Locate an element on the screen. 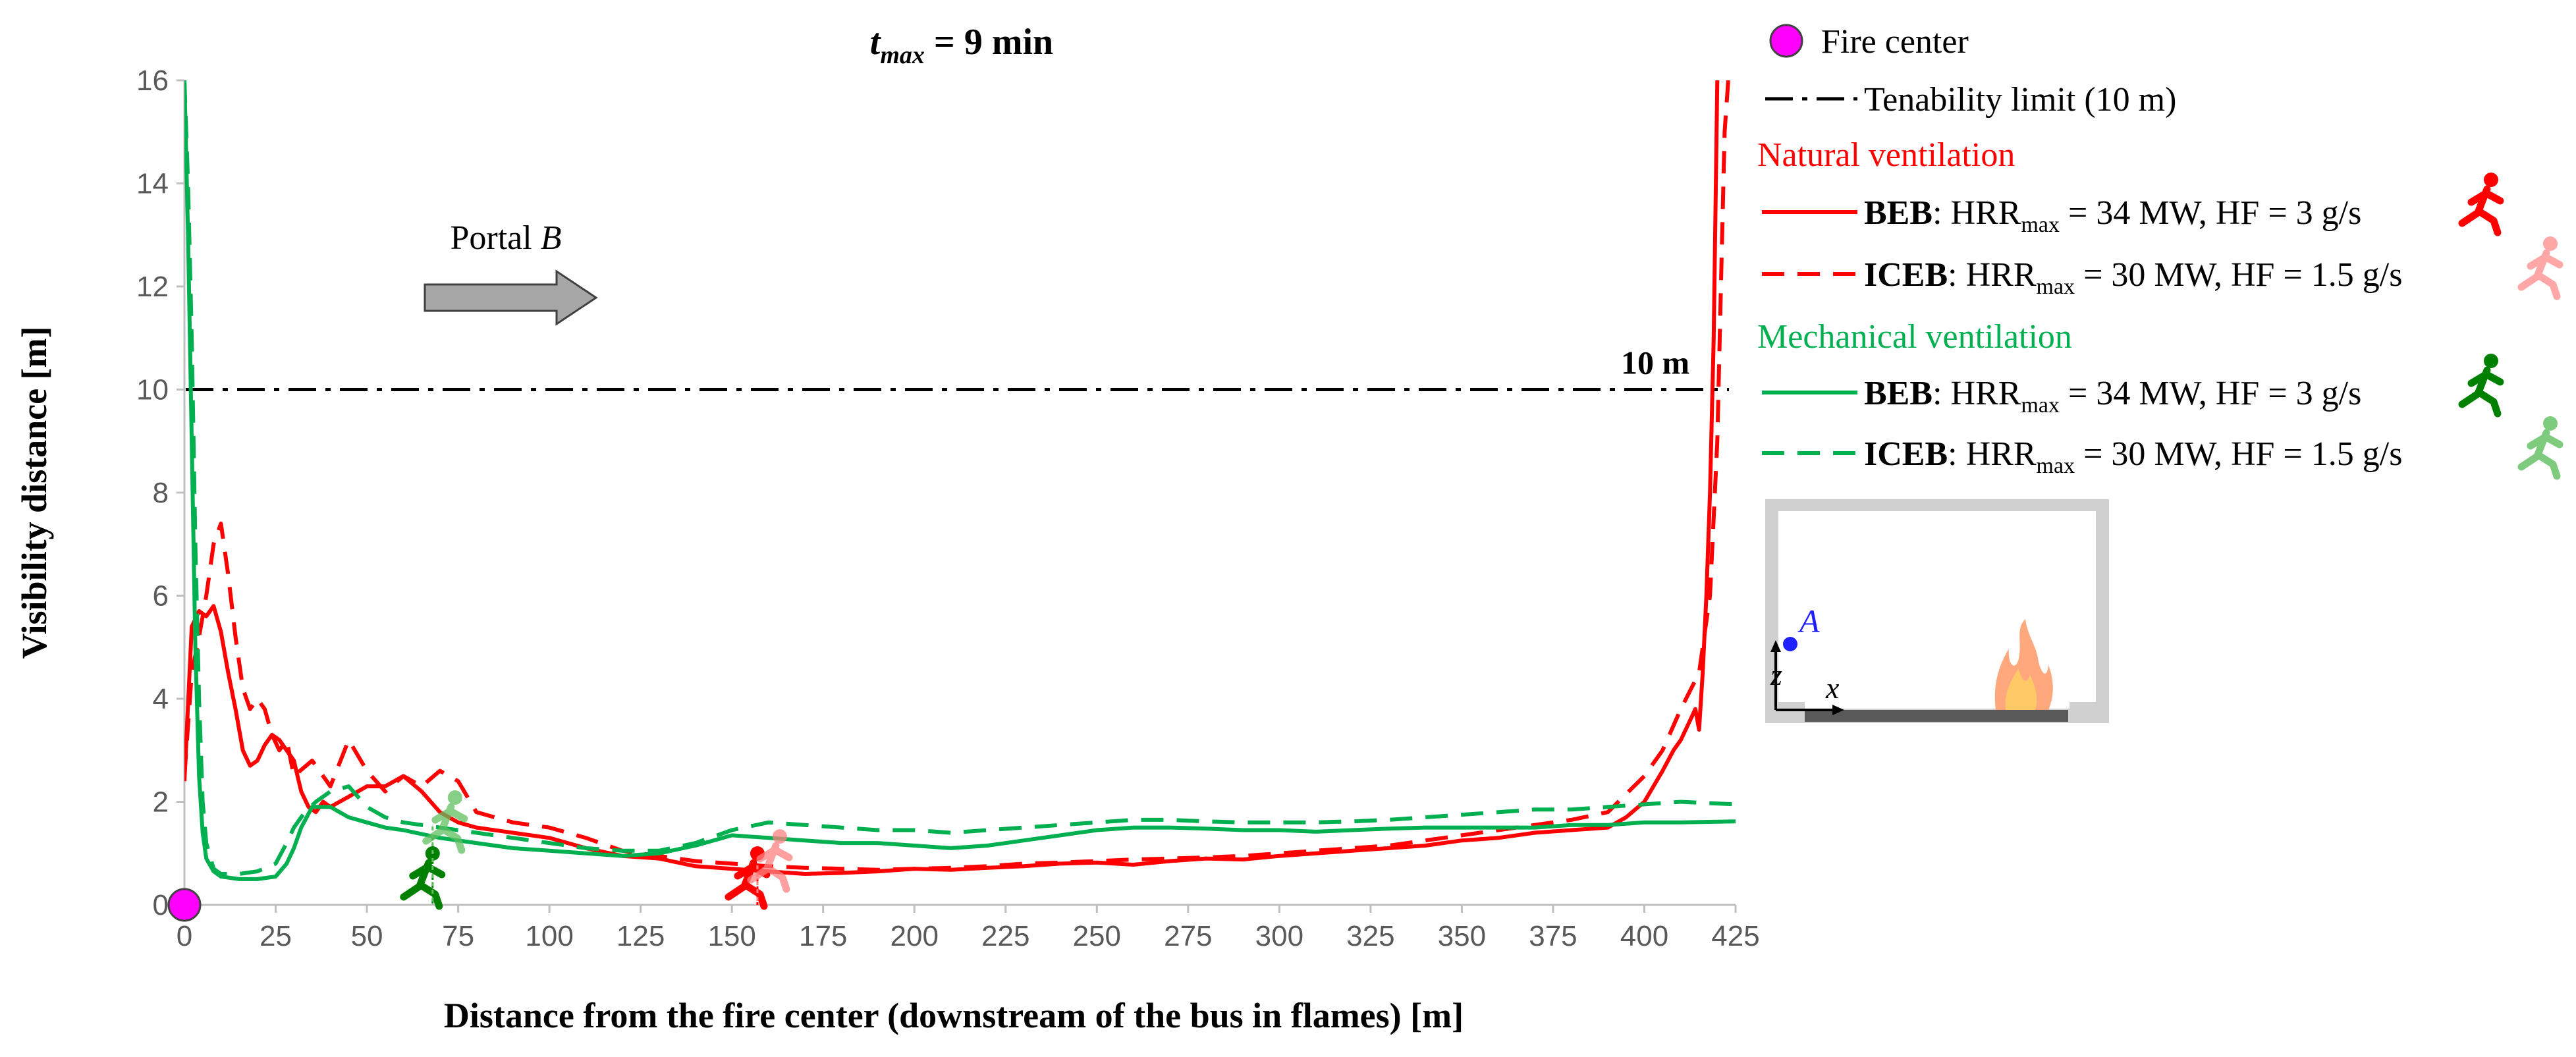 This screenshot has width=2576, height=1057. y-tick-label: 0 is located at coordinates (161, 905).